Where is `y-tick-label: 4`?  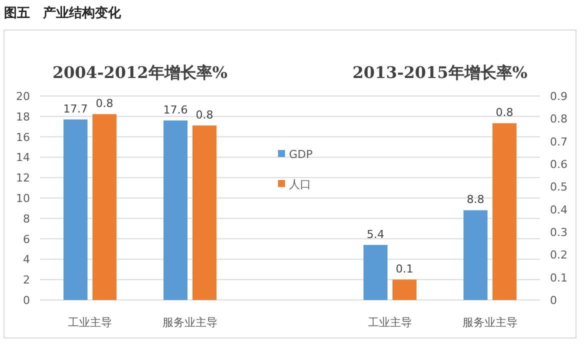
y-tick-label: 4 is located at coordinates (26, 259).